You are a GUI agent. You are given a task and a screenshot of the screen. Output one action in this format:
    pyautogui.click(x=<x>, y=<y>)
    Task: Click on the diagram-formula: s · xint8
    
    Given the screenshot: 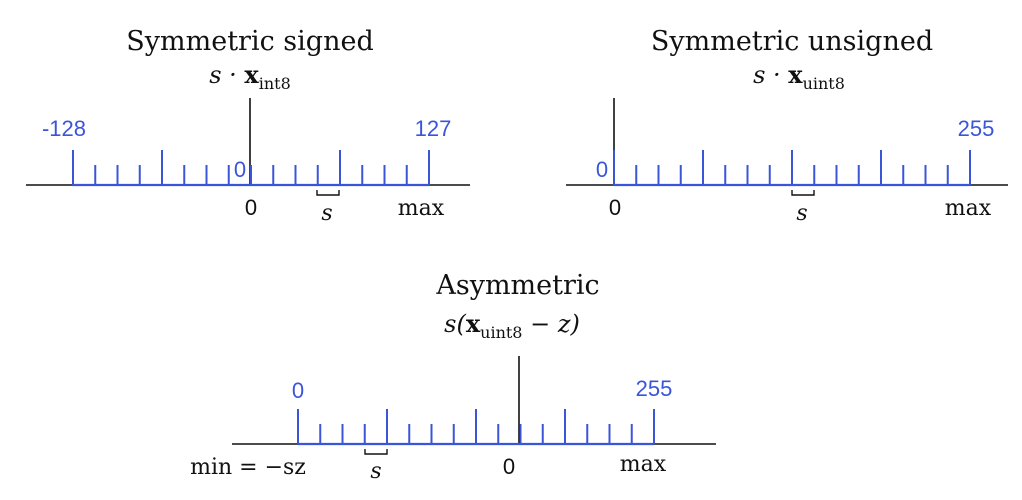 What is the action you would take?
    pyautogui.click(x=250, y=76)
    